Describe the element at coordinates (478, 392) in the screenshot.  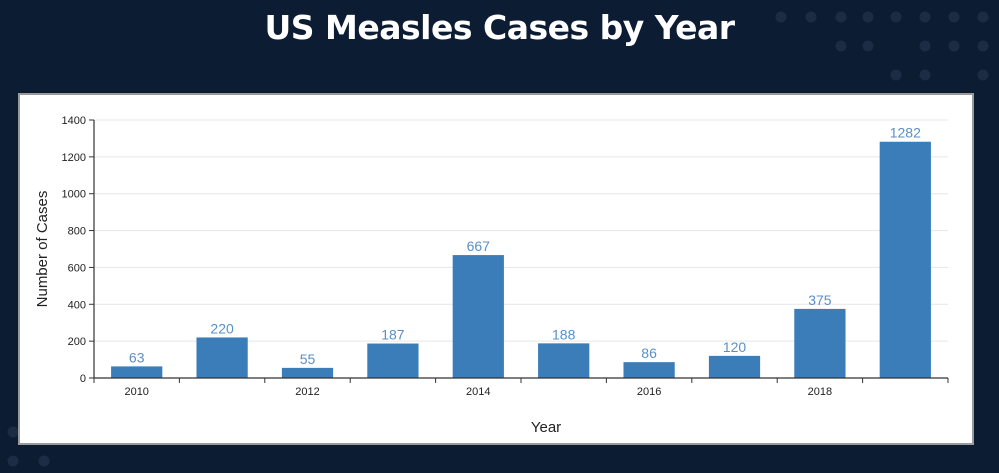
I see `x-tick-label: 2014` at that location.